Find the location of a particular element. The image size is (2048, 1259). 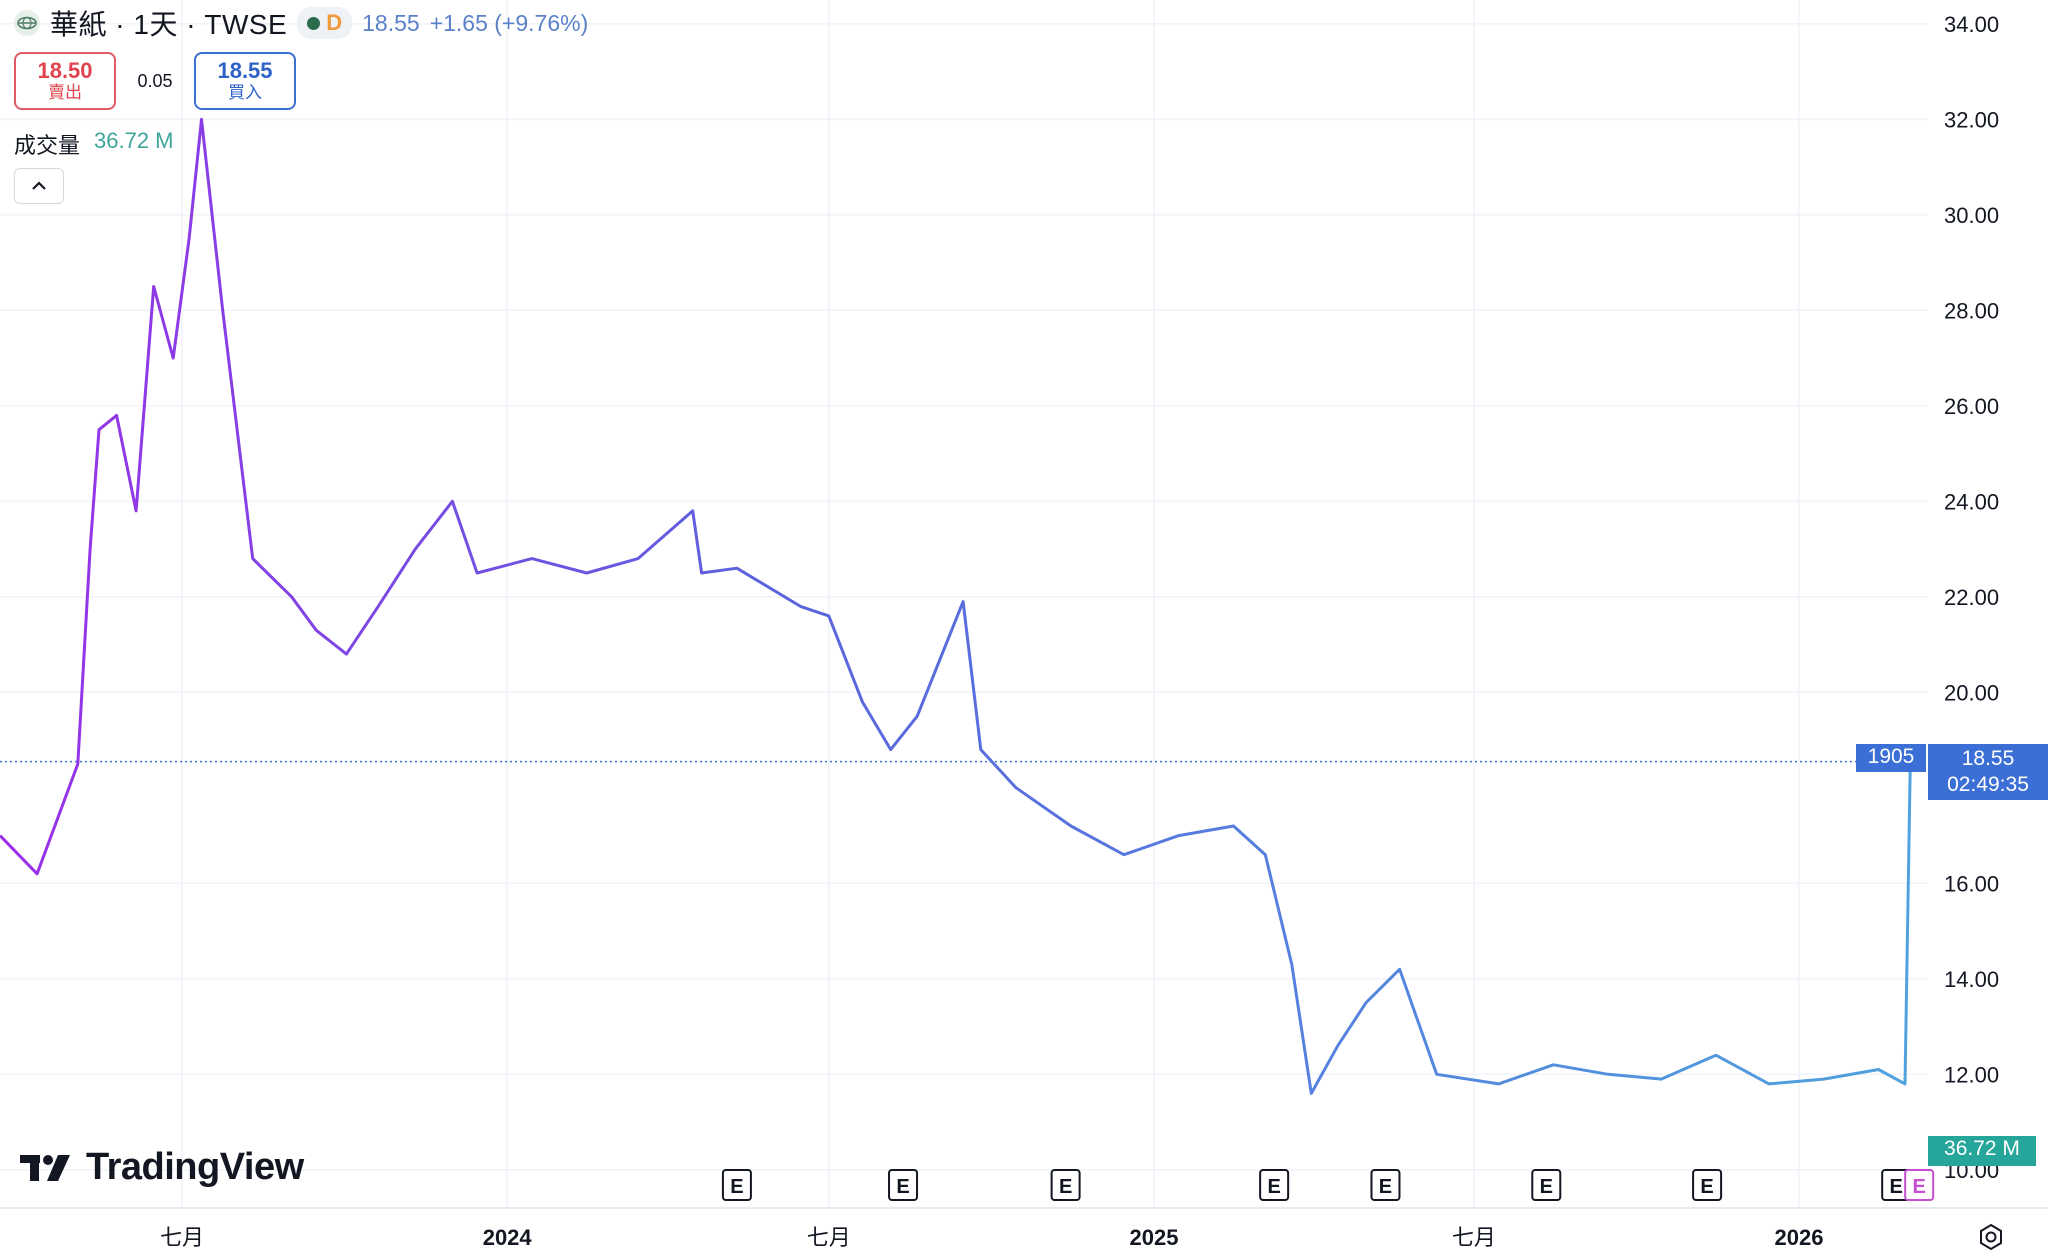

sell-button: 18.50 賣出 is located at coordinates (65, 81).